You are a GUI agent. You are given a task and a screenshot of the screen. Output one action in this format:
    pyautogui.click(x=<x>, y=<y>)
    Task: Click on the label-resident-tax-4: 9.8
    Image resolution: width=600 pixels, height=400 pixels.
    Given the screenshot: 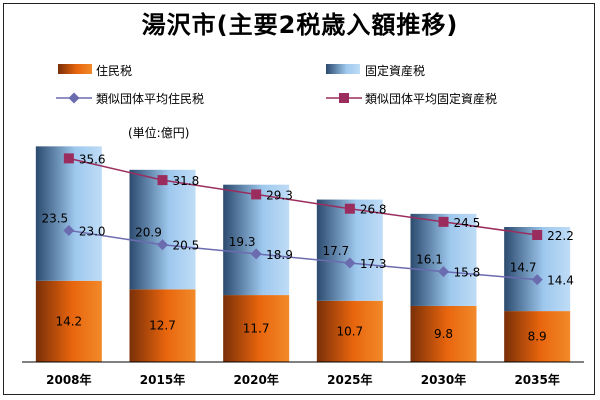 What is the action you would take?
    pyautogui.click(x=443, y=334)
    